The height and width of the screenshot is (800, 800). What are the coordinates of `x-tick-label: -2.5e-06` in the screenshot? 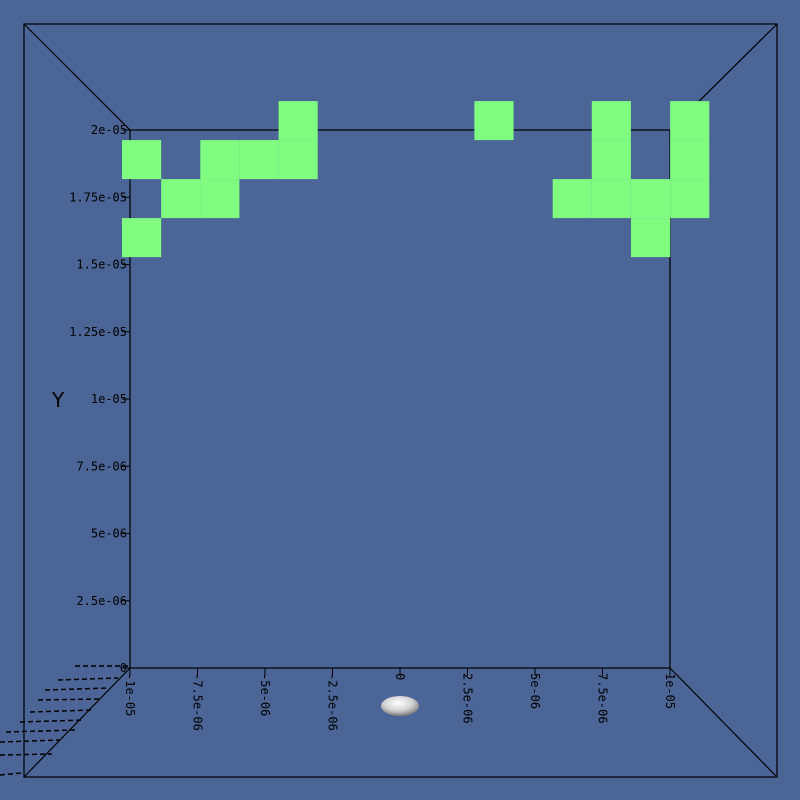 It's located at (333, 702).